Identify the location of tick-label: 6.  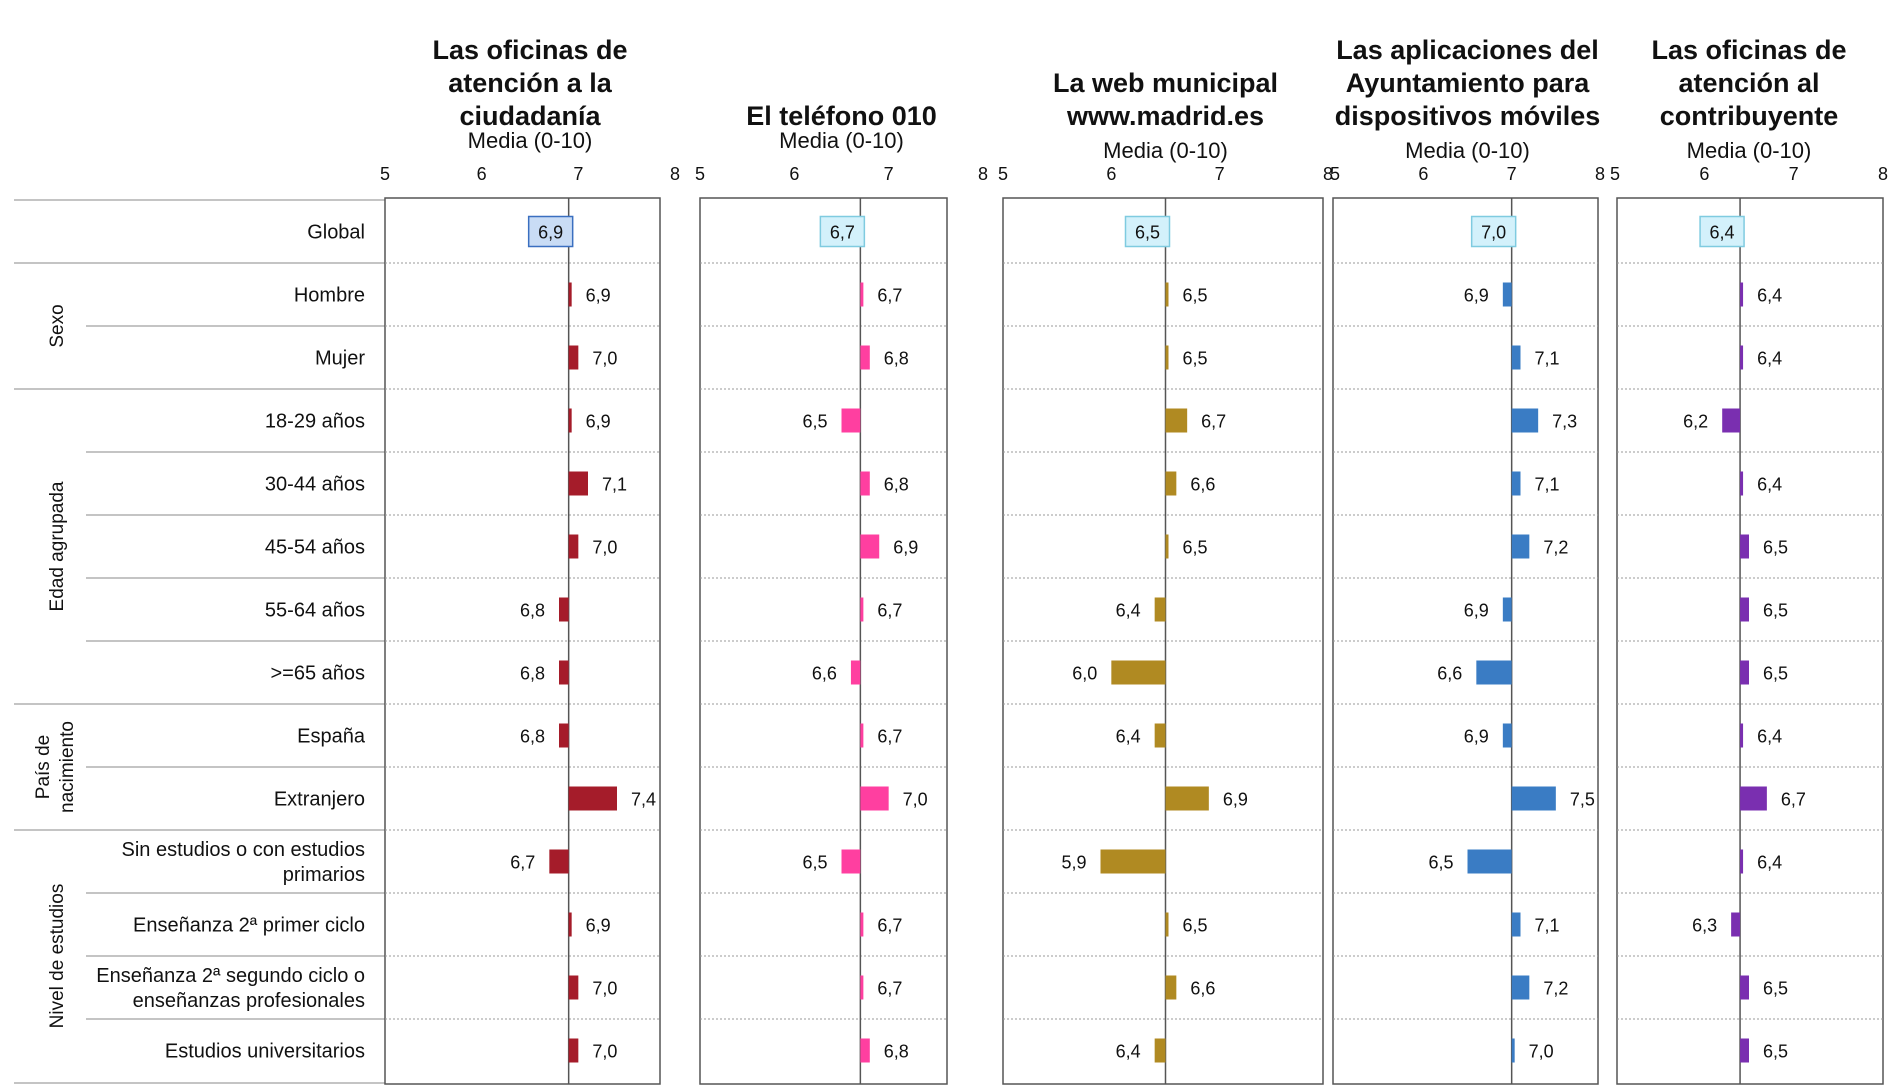
(1704, 174).